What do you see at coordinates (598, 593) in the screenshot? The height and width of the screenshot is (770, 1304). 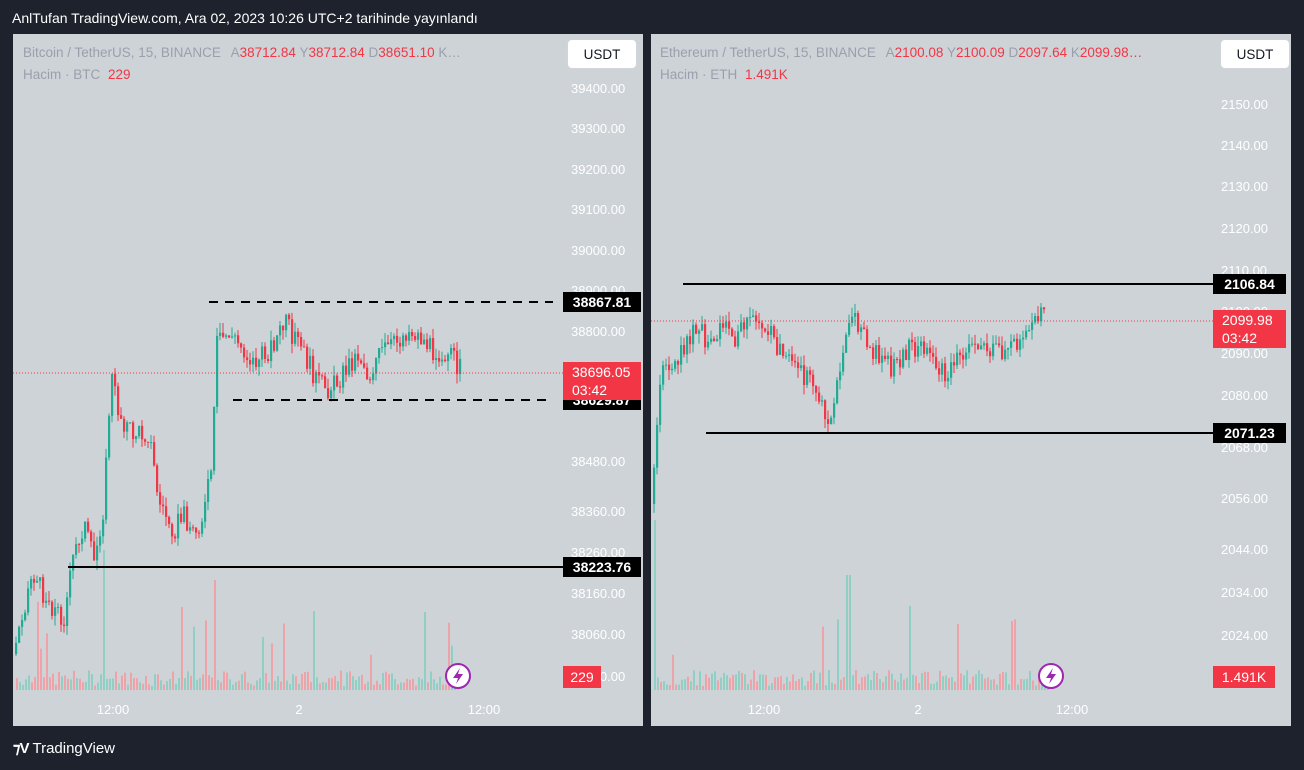 I see `btc-y-tick-label: 38160.00` at bounding box center [598, 593].